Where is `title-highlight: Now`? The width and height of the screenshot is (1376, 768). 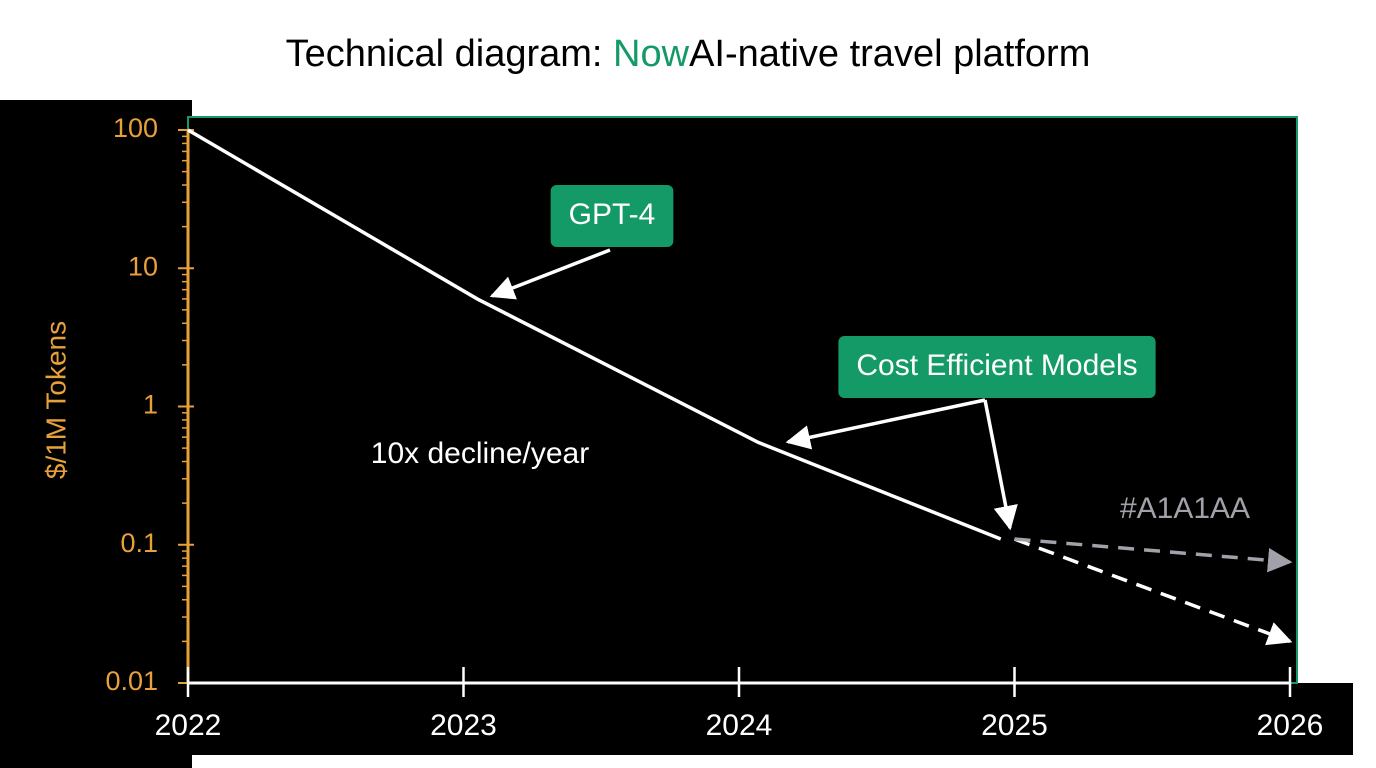 title-highlight: Now is located at coordinates (651, 54).